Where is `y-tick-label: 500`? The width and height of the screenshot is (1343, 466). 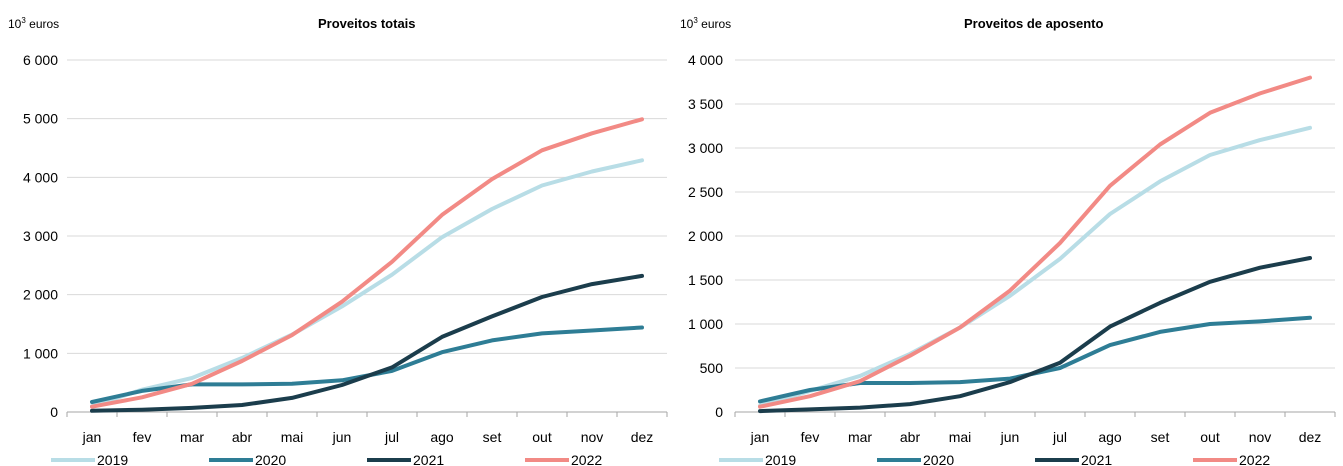 y-tick-label: 500 is located at coordinates (712, 368).